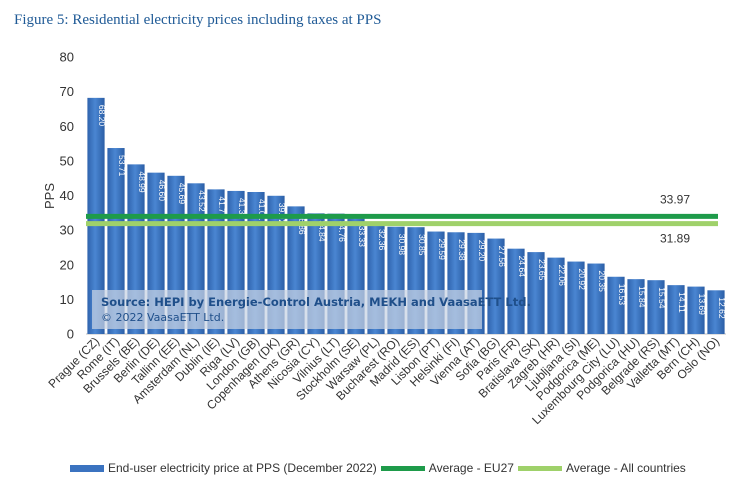 Image resolution: width=740 pixels, height=494 pixels. I want to click on bar-value-label: 20.35, so click(602, 282).